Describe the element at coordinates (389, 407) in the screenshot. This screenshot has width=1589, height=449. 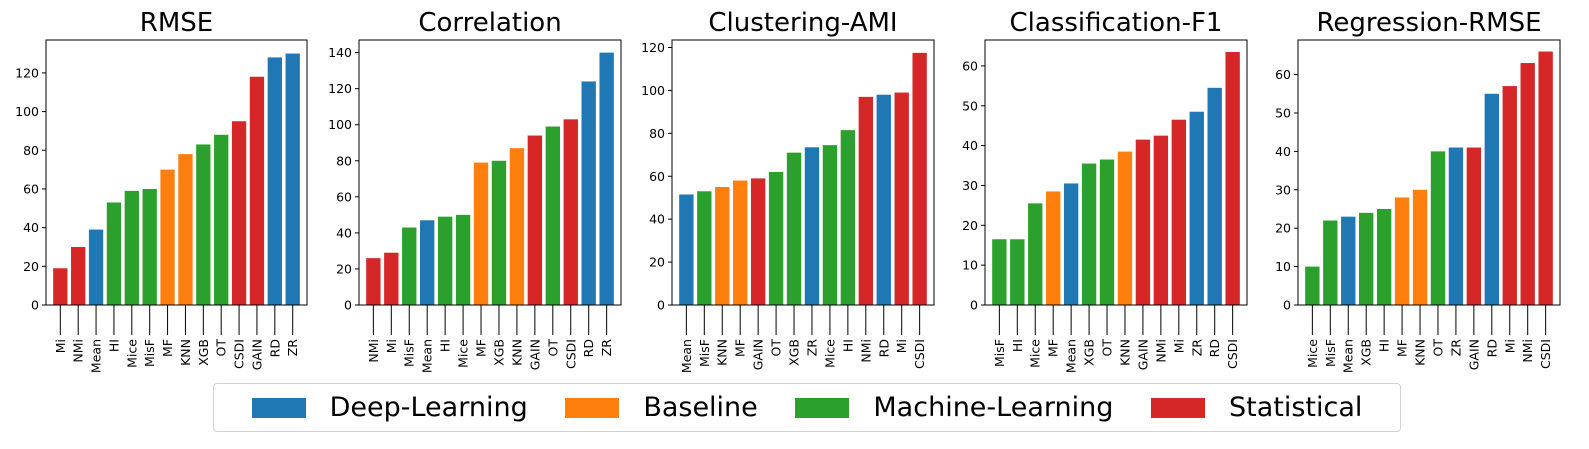
I see `legend-item-deep-learning: Deep-Learning` at that location.